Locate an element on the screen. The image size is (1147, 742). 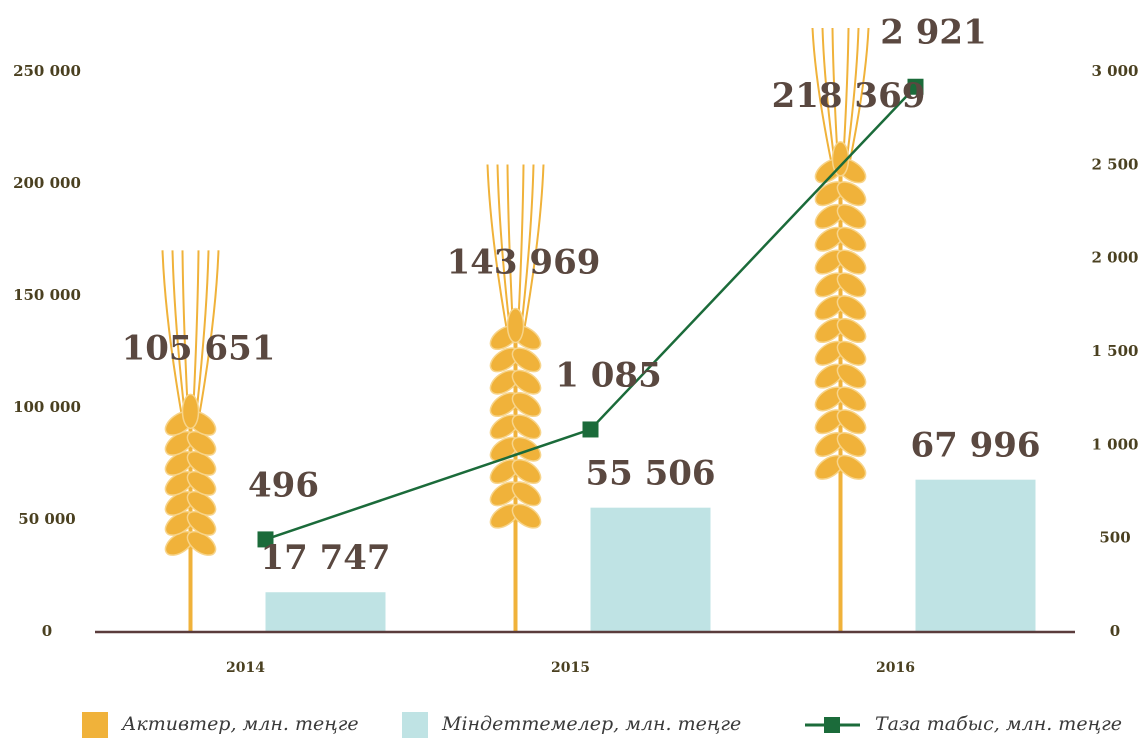
y2-tick-label: 1 000 is located at coordinates (1115, 444).